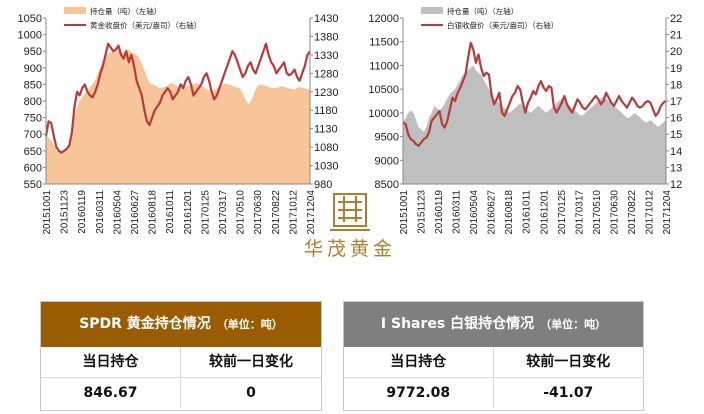 This screenshot has height=414, width=704. What do you see at coordinates (544, 212) in the screenshot?
I see `silver-x-tick-label: 20161201` at bounding box center [544, 212].